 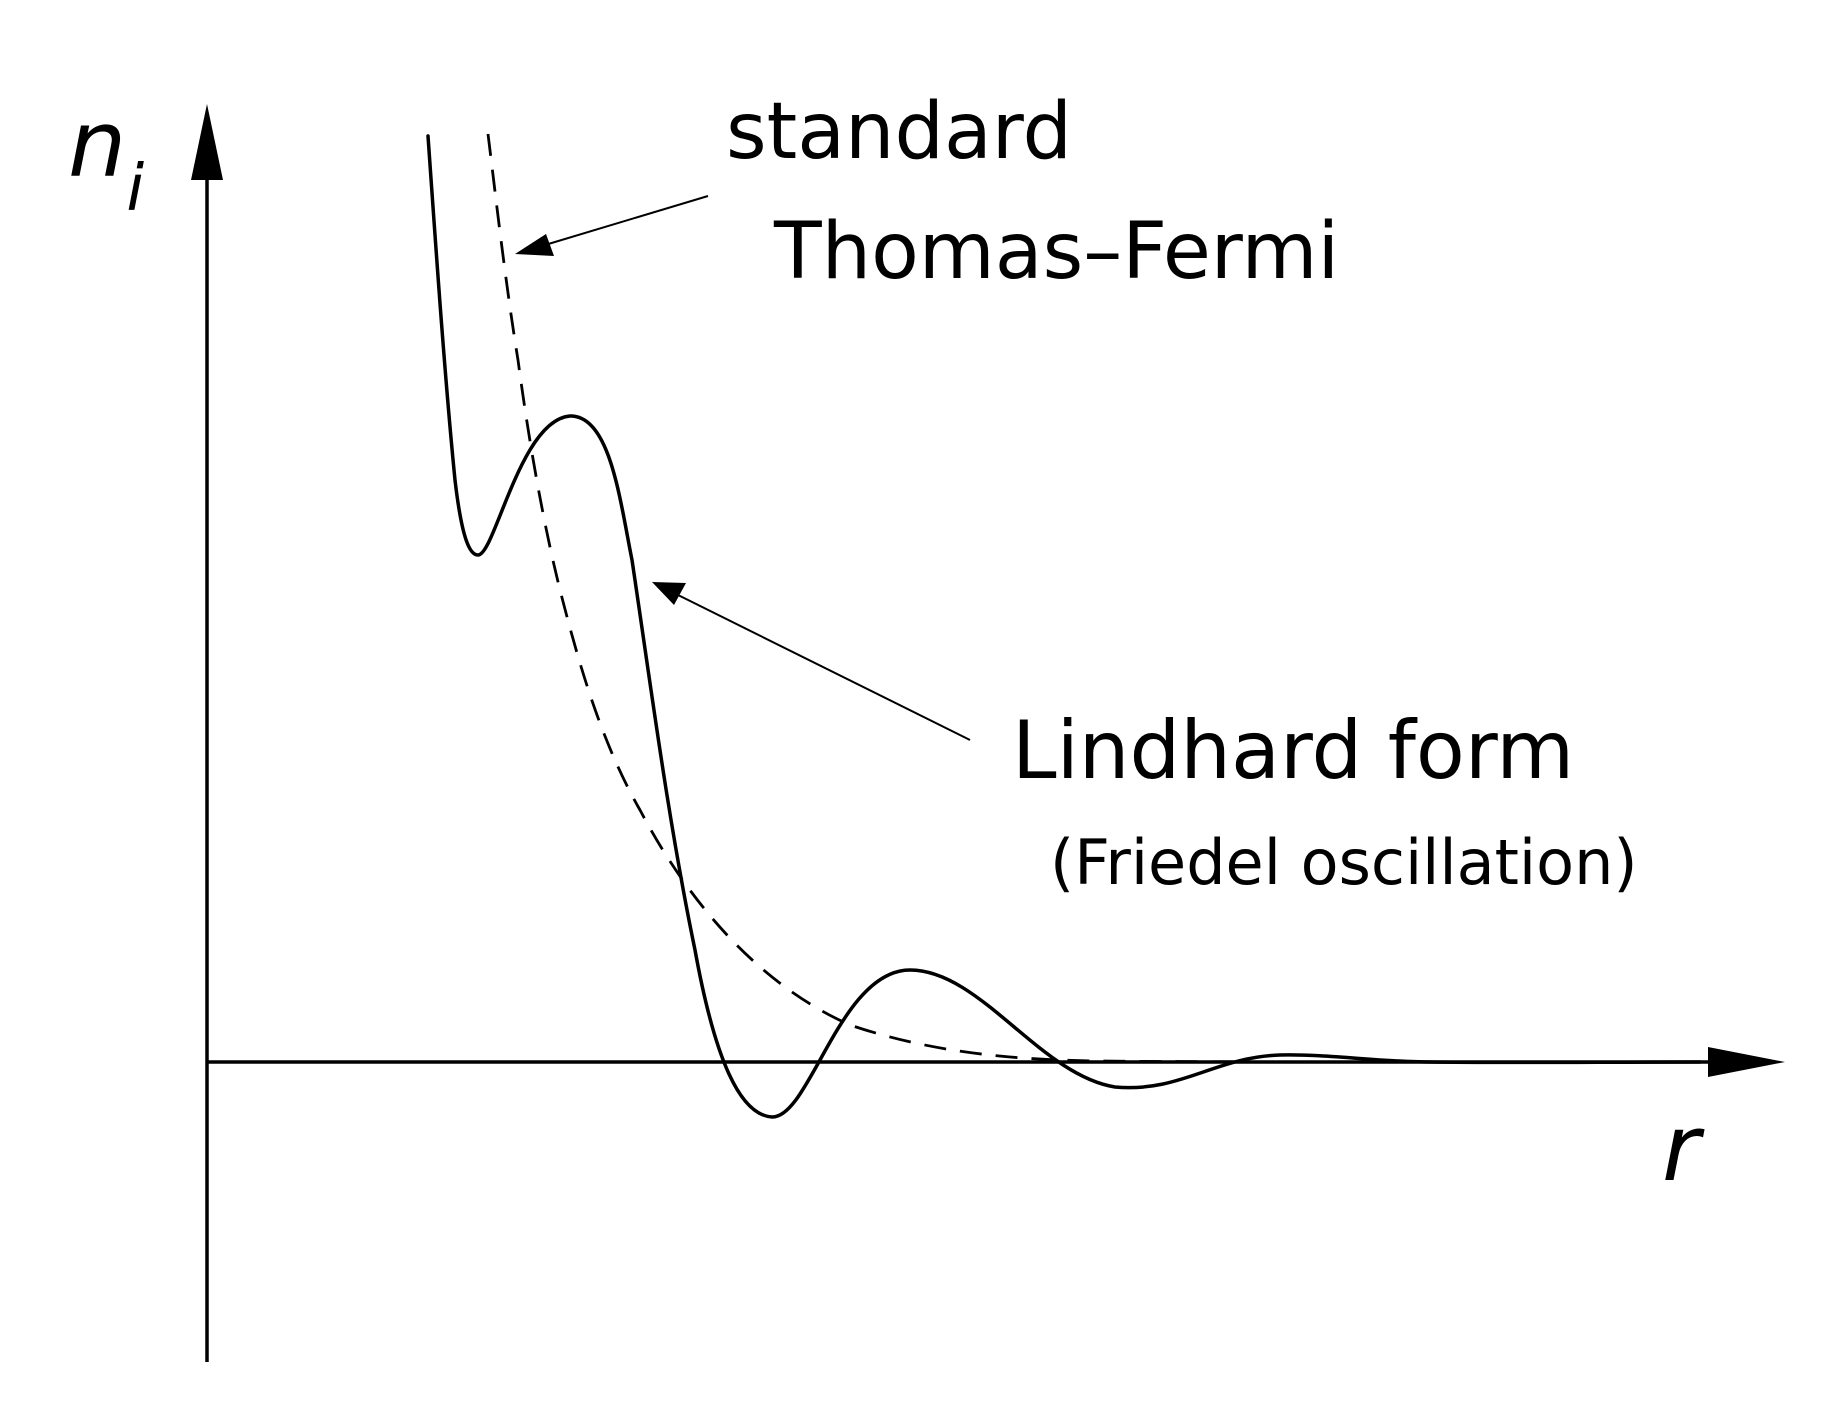 What do you see at coordinates (1683, 1148) in the screenshot?
I see `x-axis-label: r` at bounding box center [1683, 1148].